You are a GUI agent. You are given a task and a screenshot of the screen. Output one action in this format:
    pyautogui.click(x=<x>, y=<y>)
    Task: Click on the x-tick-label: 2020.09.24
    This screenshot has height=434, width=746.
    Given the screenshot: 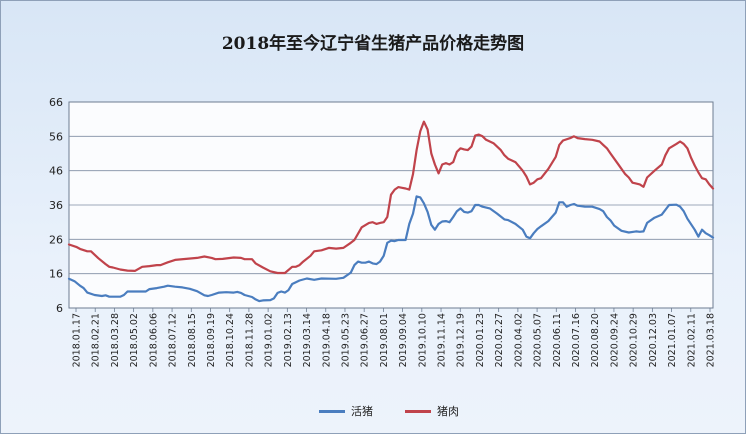 What is the action you would take?
    pyautogui.click(x=614, y=340)
    